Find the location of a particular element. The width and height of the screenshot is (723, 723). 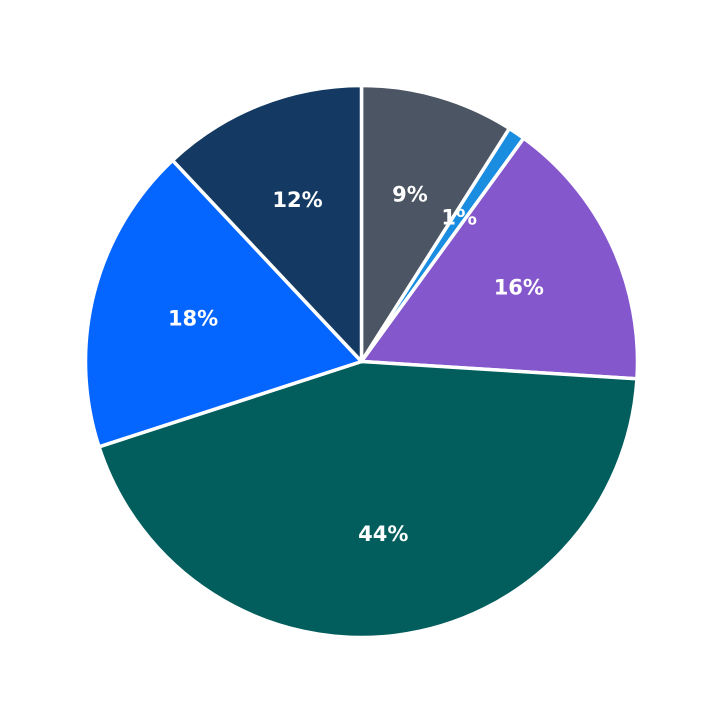

pie-slice-label-3: 16% is located at coordinates (519, 287).